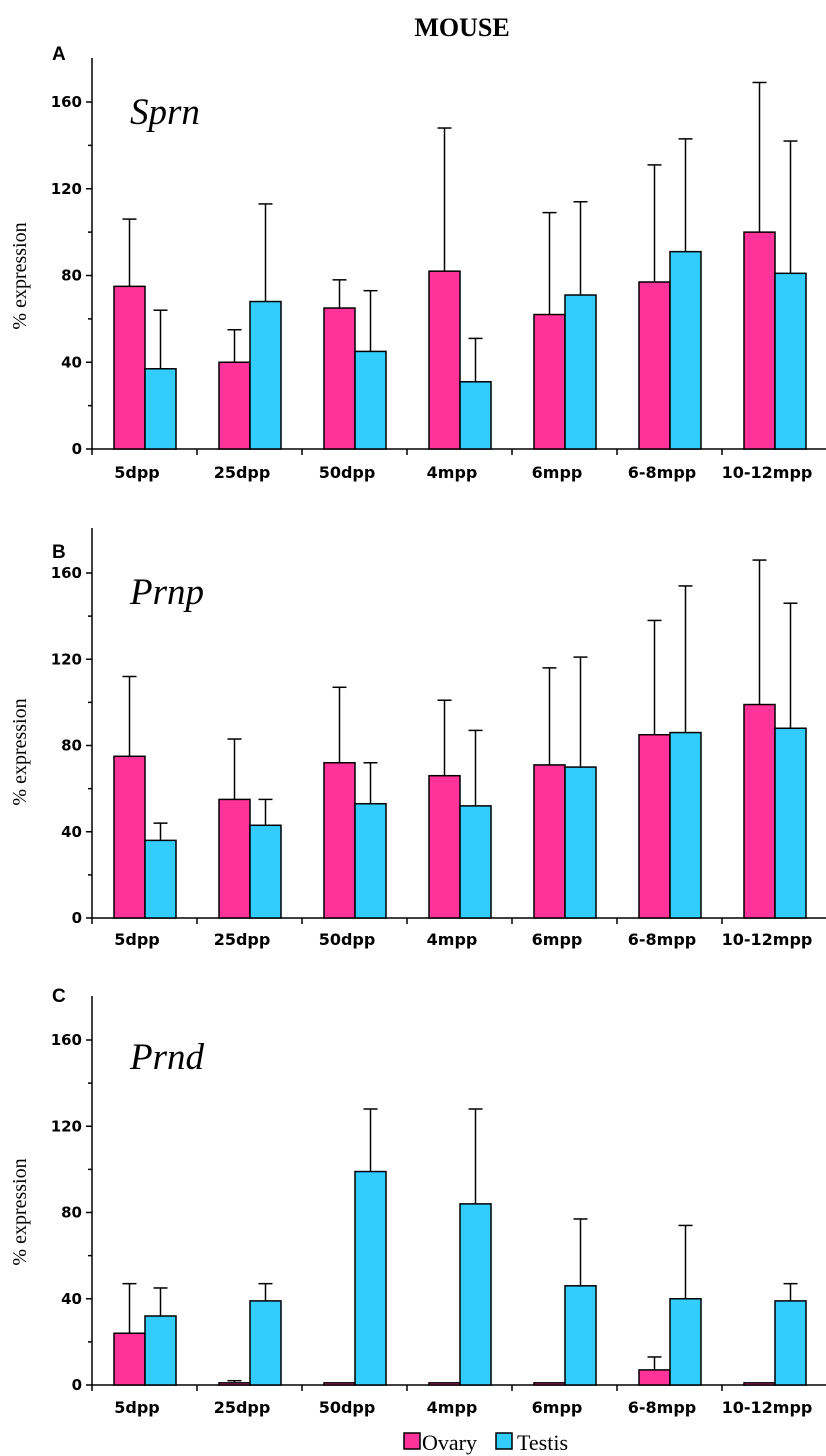  I want to click on gene-title: Sprn, so click(165, 112).